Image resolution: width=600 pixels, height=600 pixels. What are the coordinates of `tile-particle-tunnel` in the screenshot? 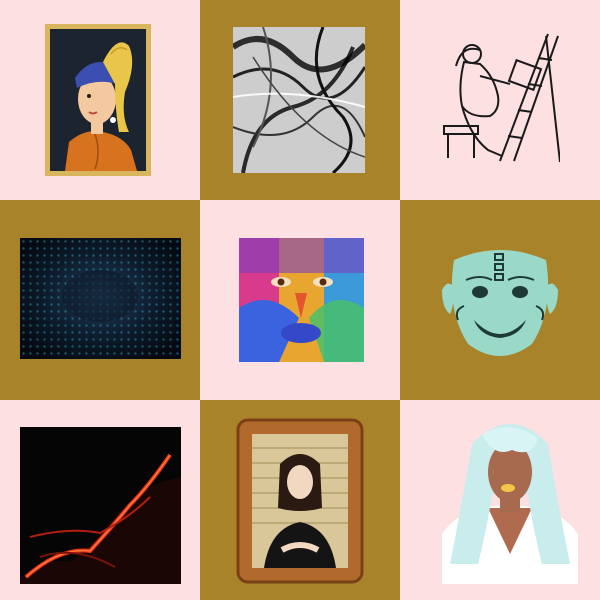 It's located at (100, 300).